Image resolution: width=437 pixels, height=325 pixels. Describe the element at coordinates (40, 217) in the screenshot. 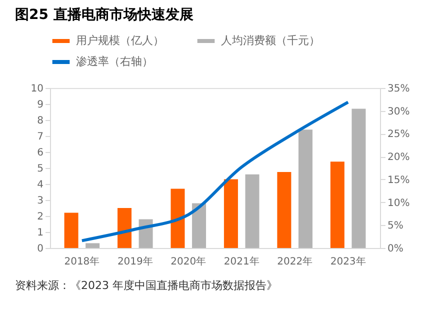

I see `y-tick-label: 2` at that location.